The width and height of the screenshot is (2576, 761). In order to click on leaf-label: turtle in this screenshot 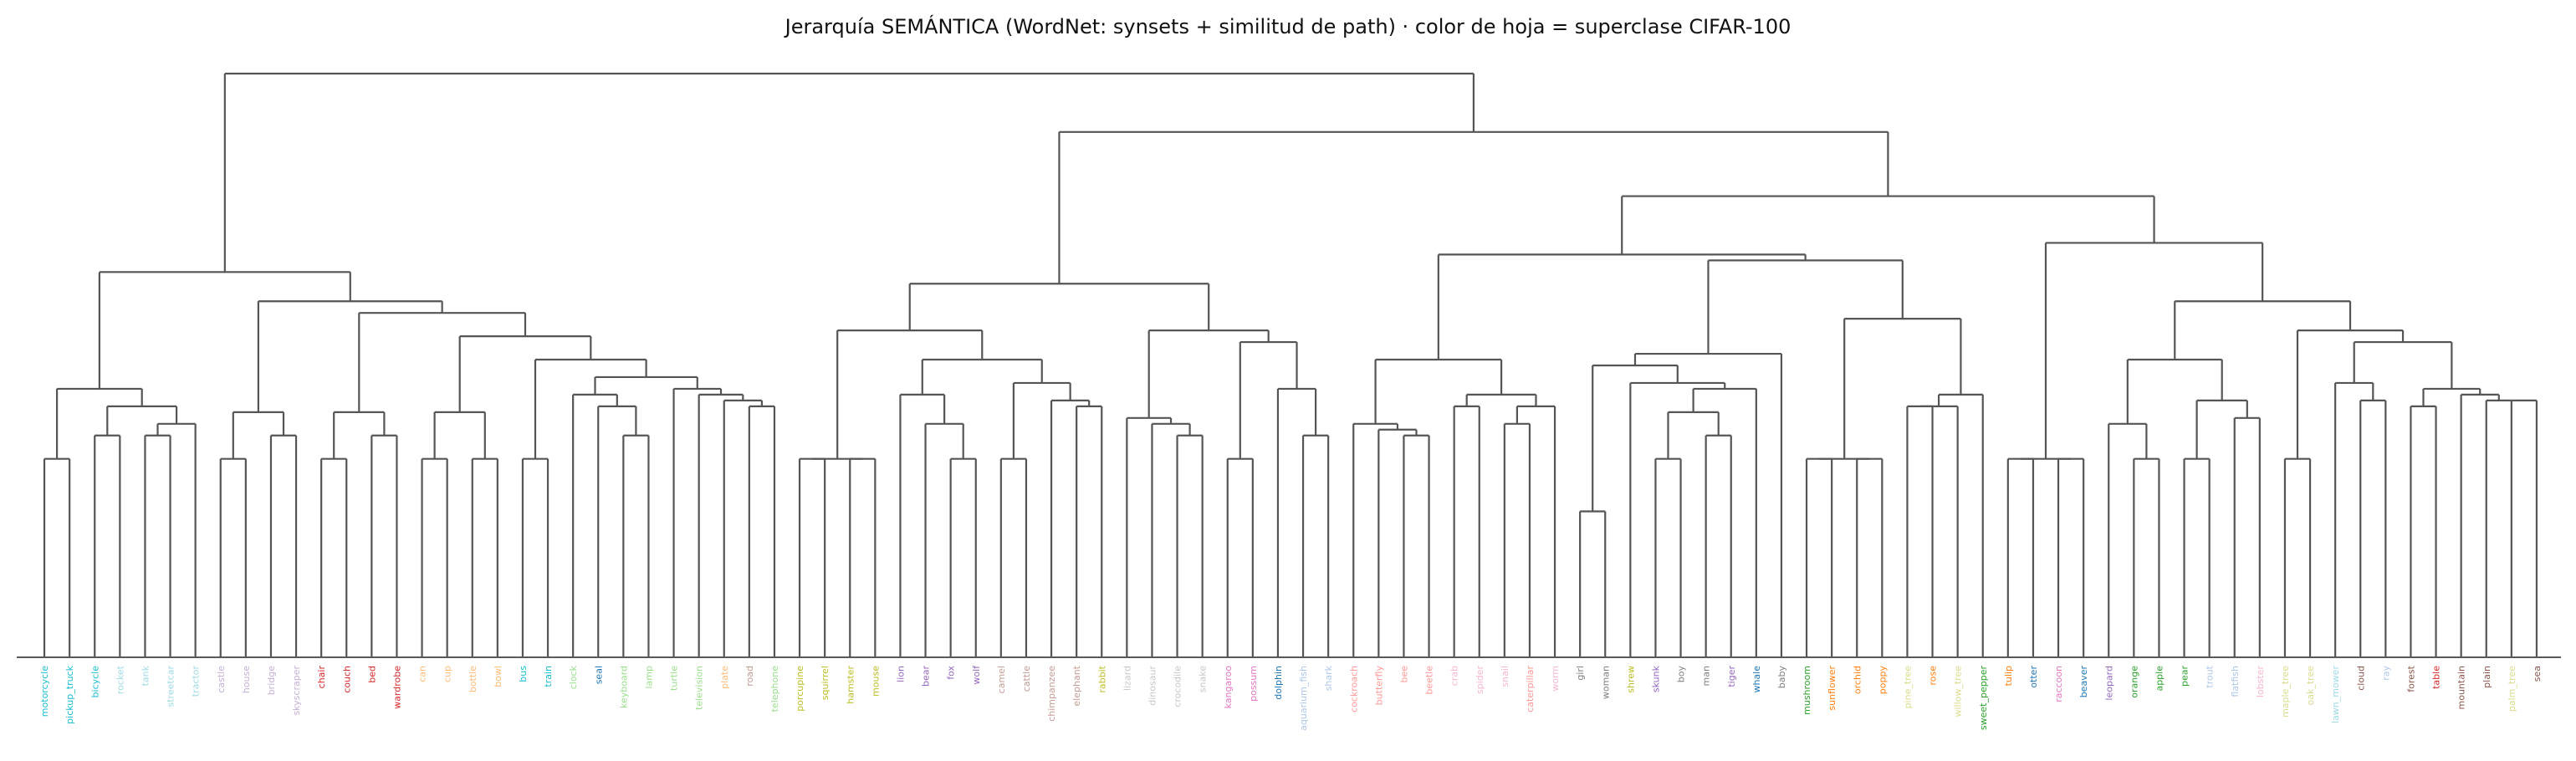, I will do `click(674, 678)`.